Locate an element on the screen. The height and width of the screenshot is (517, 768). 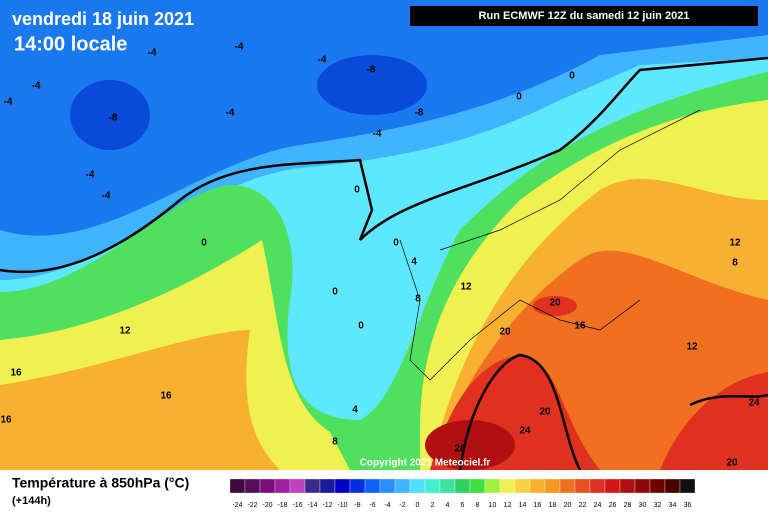
legend-tick-label: 18 is located at coordinates (553, 505).